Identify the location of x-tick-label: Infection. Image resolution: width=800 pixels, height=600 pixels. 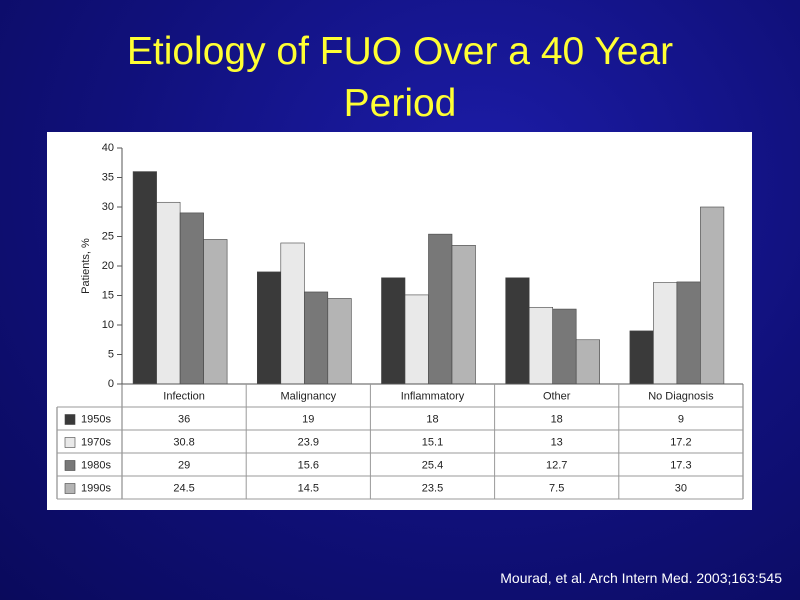
(184, 396).